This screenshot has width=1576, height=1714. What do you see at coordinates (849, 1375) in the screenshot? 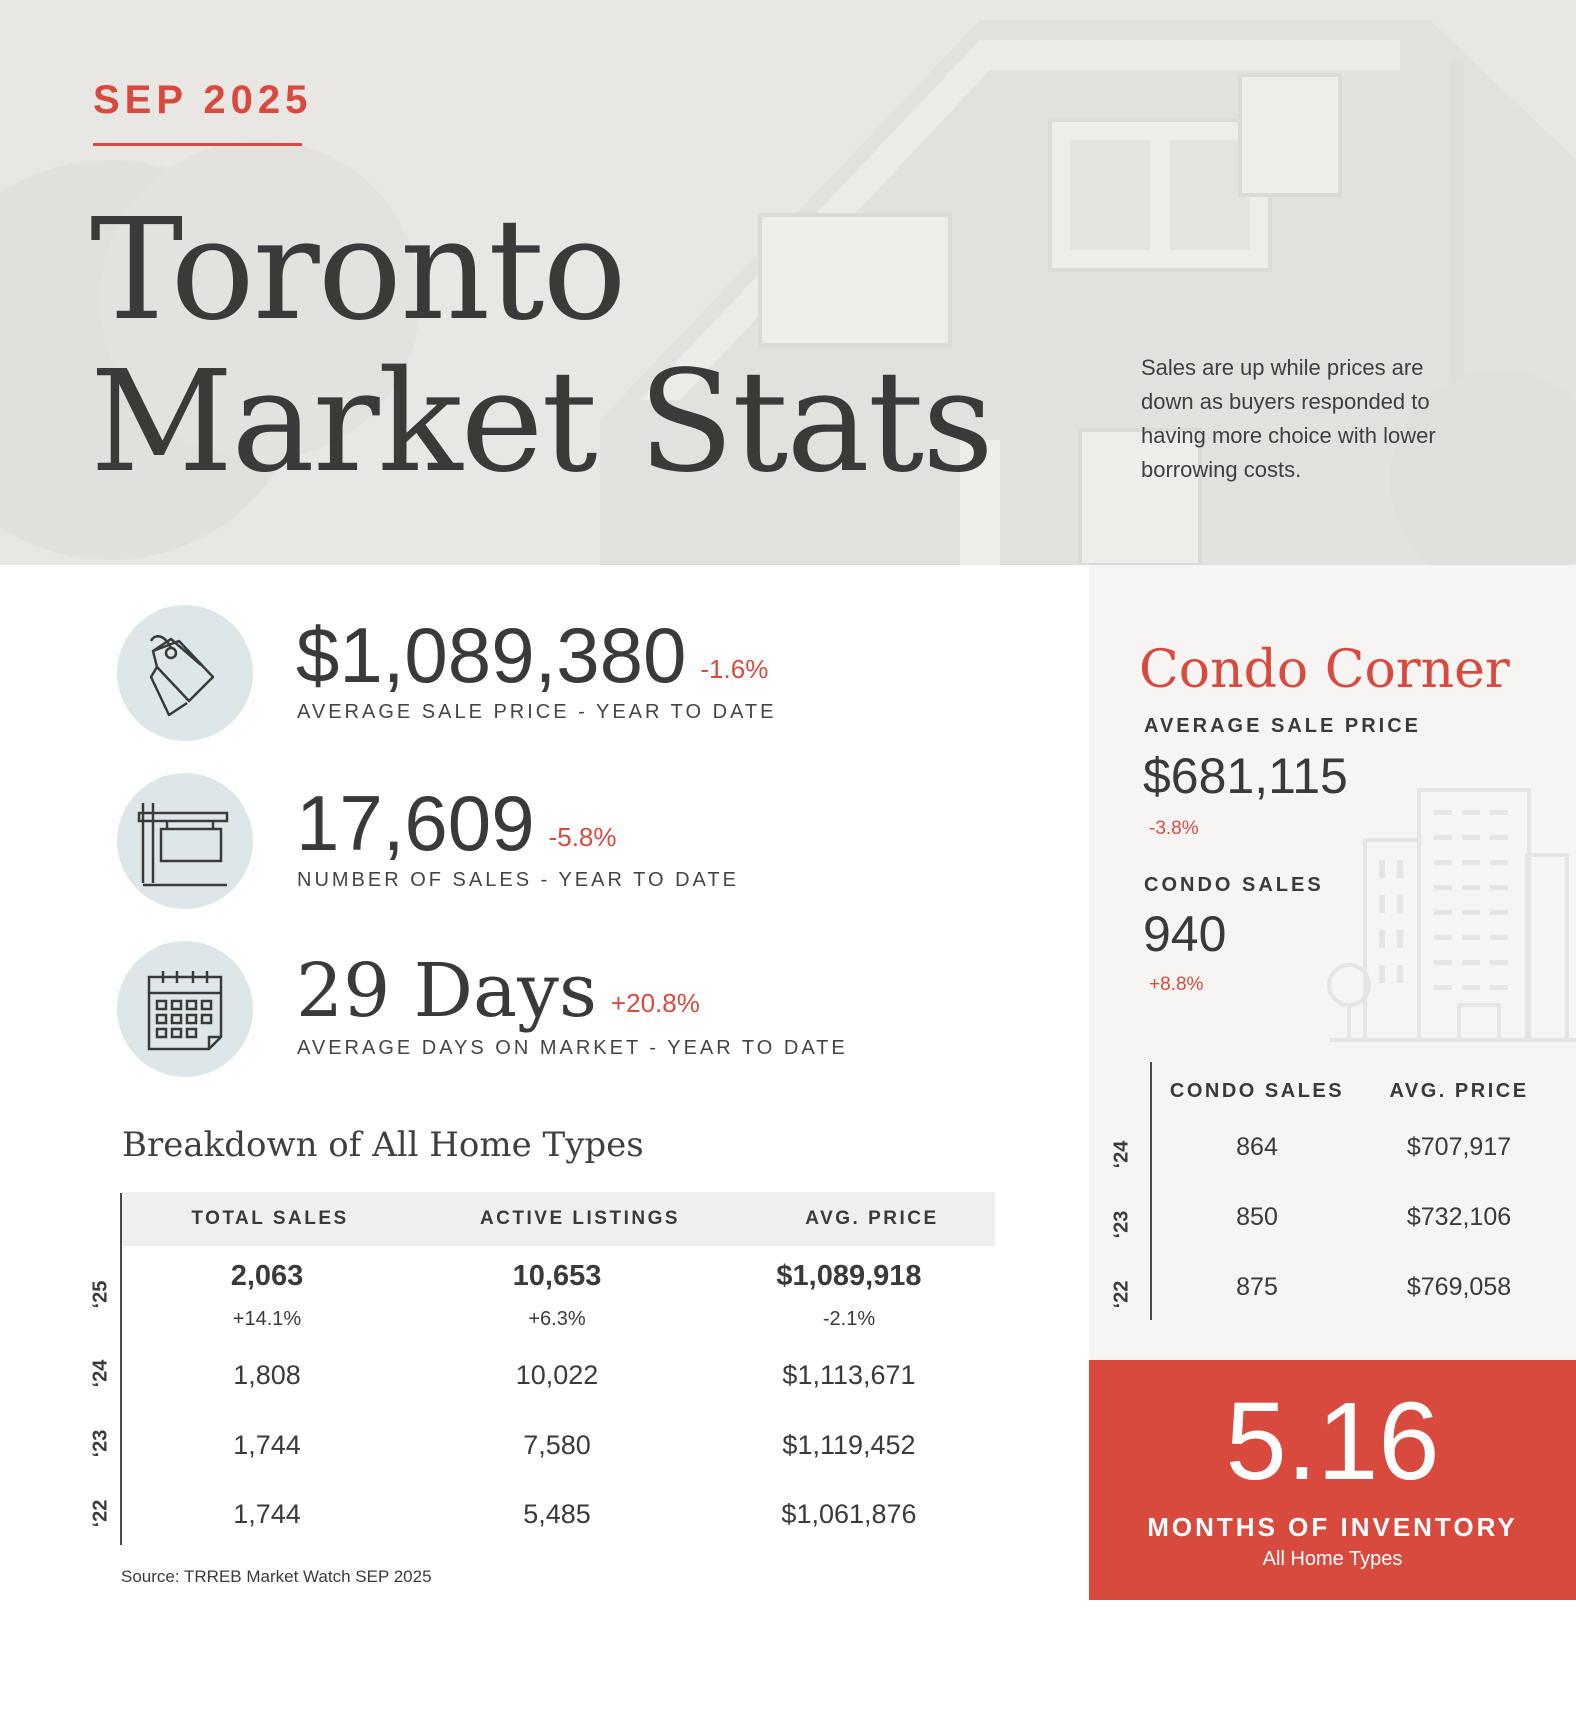
I see `avg-price-cell: $1,113,671` at bounding box center [849, 1375].